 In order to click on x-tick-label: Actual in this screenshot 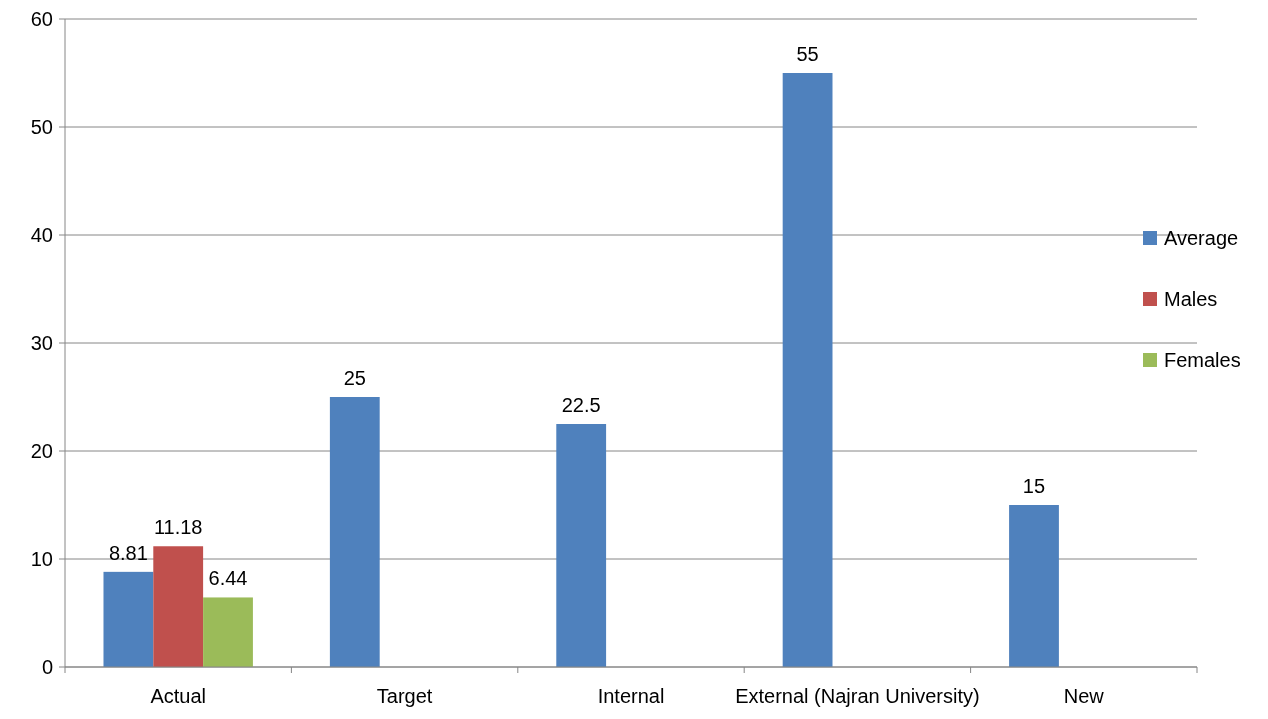, I will do `click(178, 696)`.